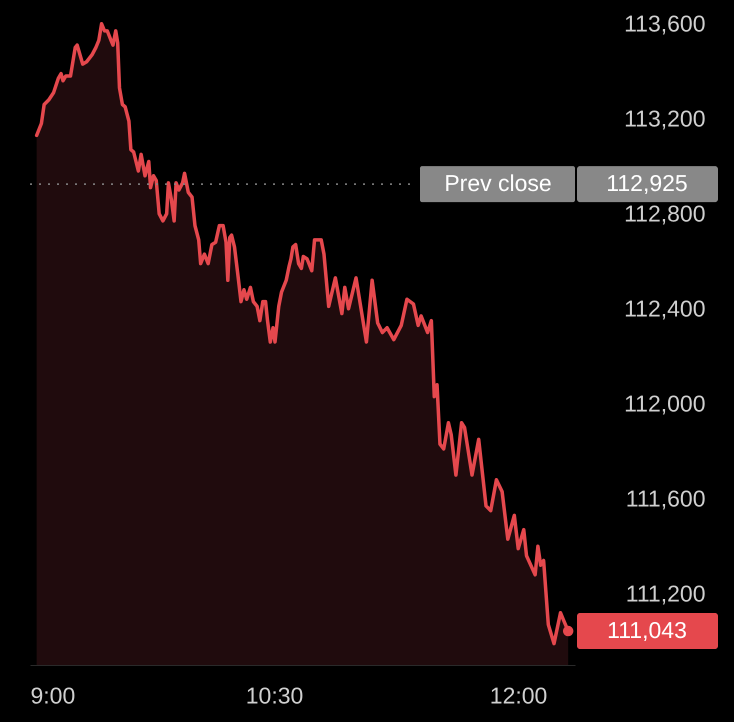  Describe the element at coordinates (275, 695) in the screenshot. I see `x-tick-label: 10:30` at that location.